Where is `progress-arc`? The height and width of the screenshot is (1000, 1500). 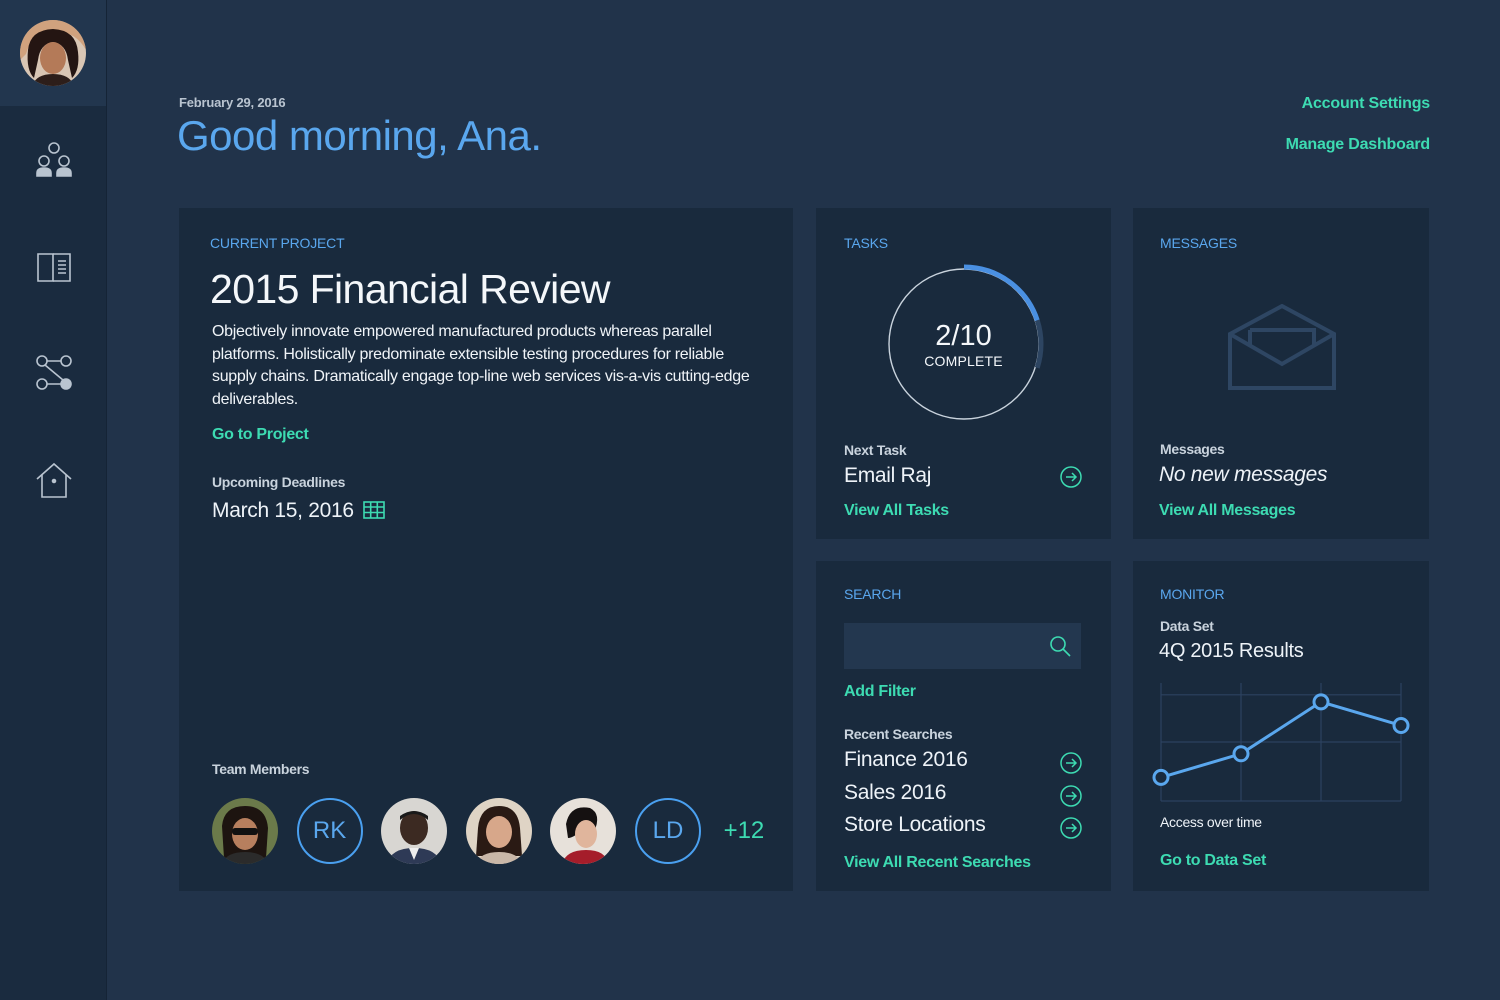 progress-arc is located at coordinates (964, 344).